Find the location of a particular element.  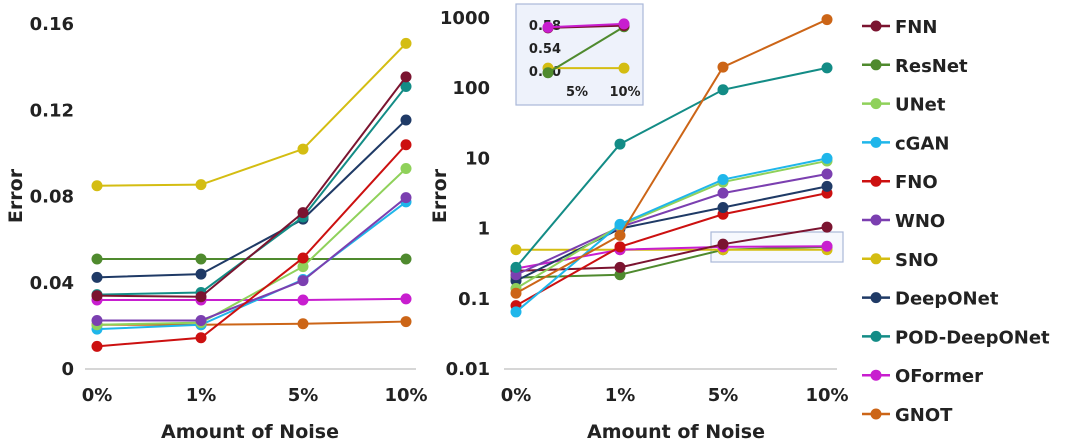

series-line-sno is located at coordinates (251, 114).